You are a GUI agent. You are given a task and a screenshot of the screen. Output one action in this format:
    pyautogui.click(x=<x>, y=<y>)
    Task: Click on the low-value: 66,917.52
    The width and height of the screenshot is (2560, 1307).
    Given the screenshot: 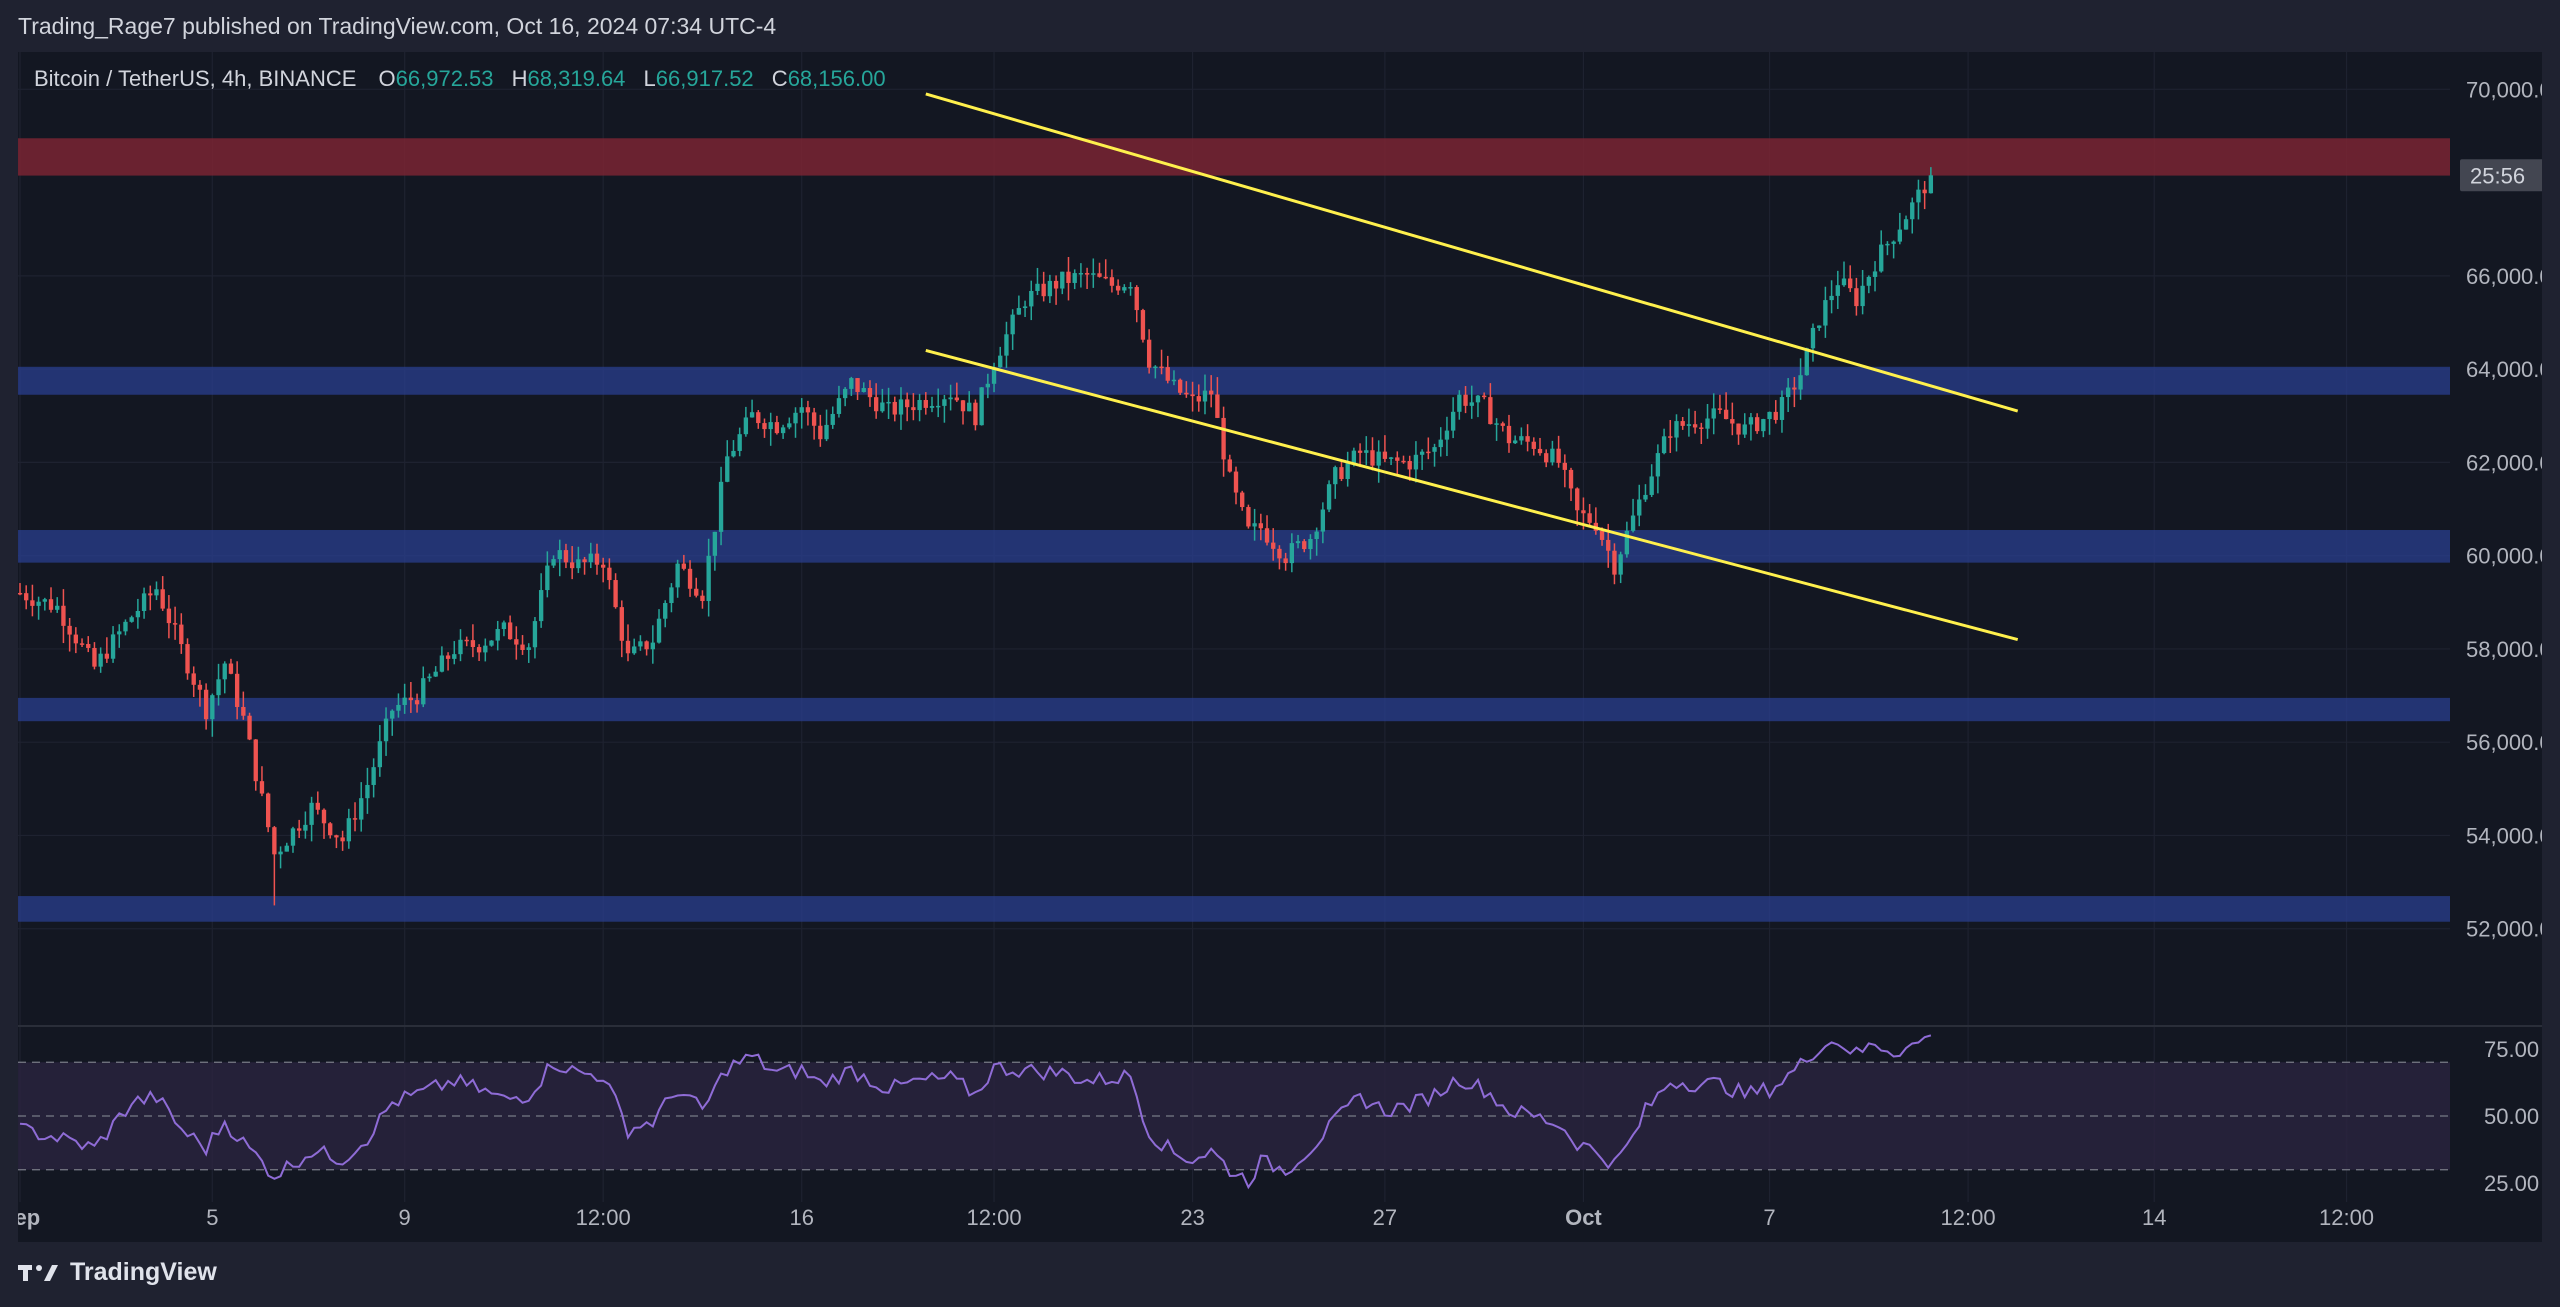 What is the action you would take?
    pyautogui.click(x=704, y=78)
    